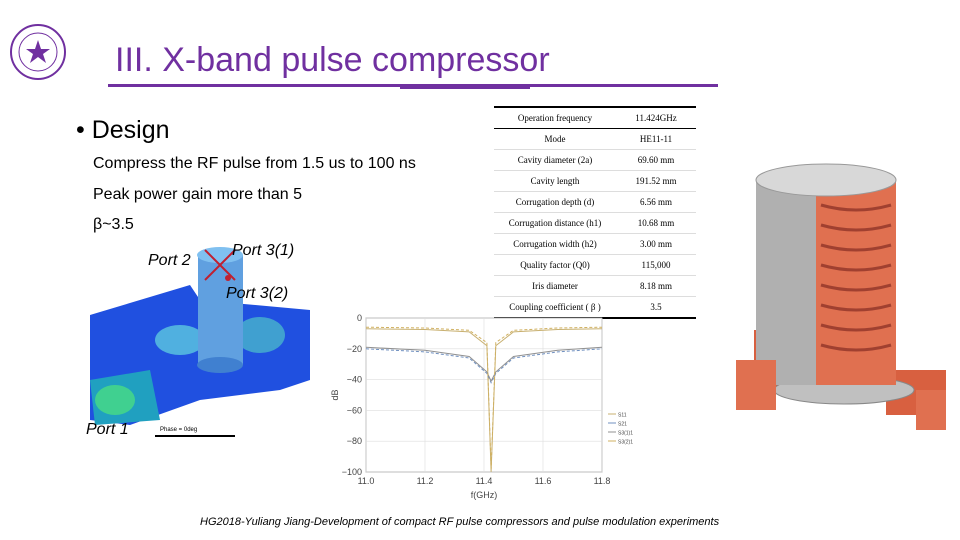  What do you see at coordinates (38, 52) in the screenshot?
I see `university-seal-logo` at bounding box center [38, 52].